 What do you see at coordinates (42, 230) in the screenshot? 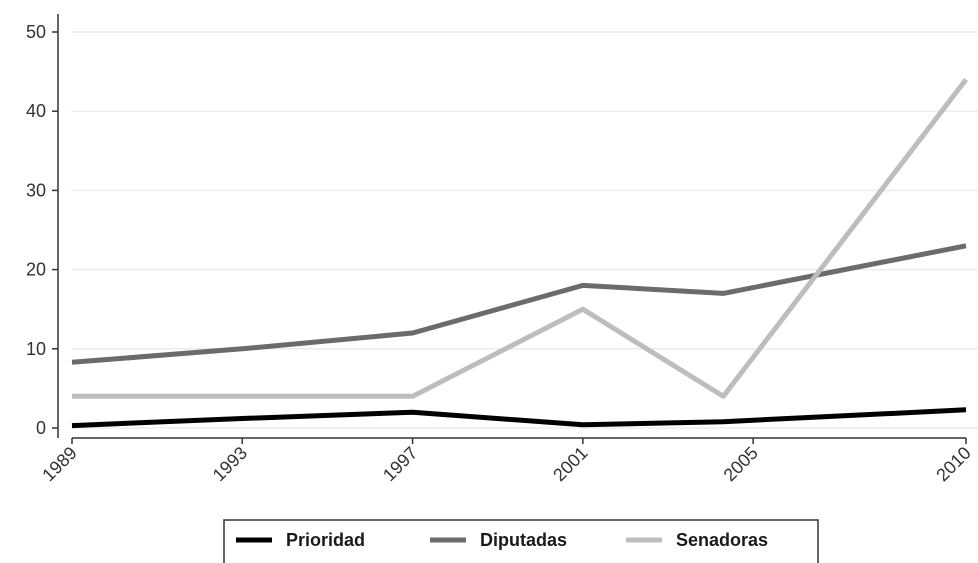
I see `y-ticks: 0 10 20 30 40 50` at bounding box center [42, 230].